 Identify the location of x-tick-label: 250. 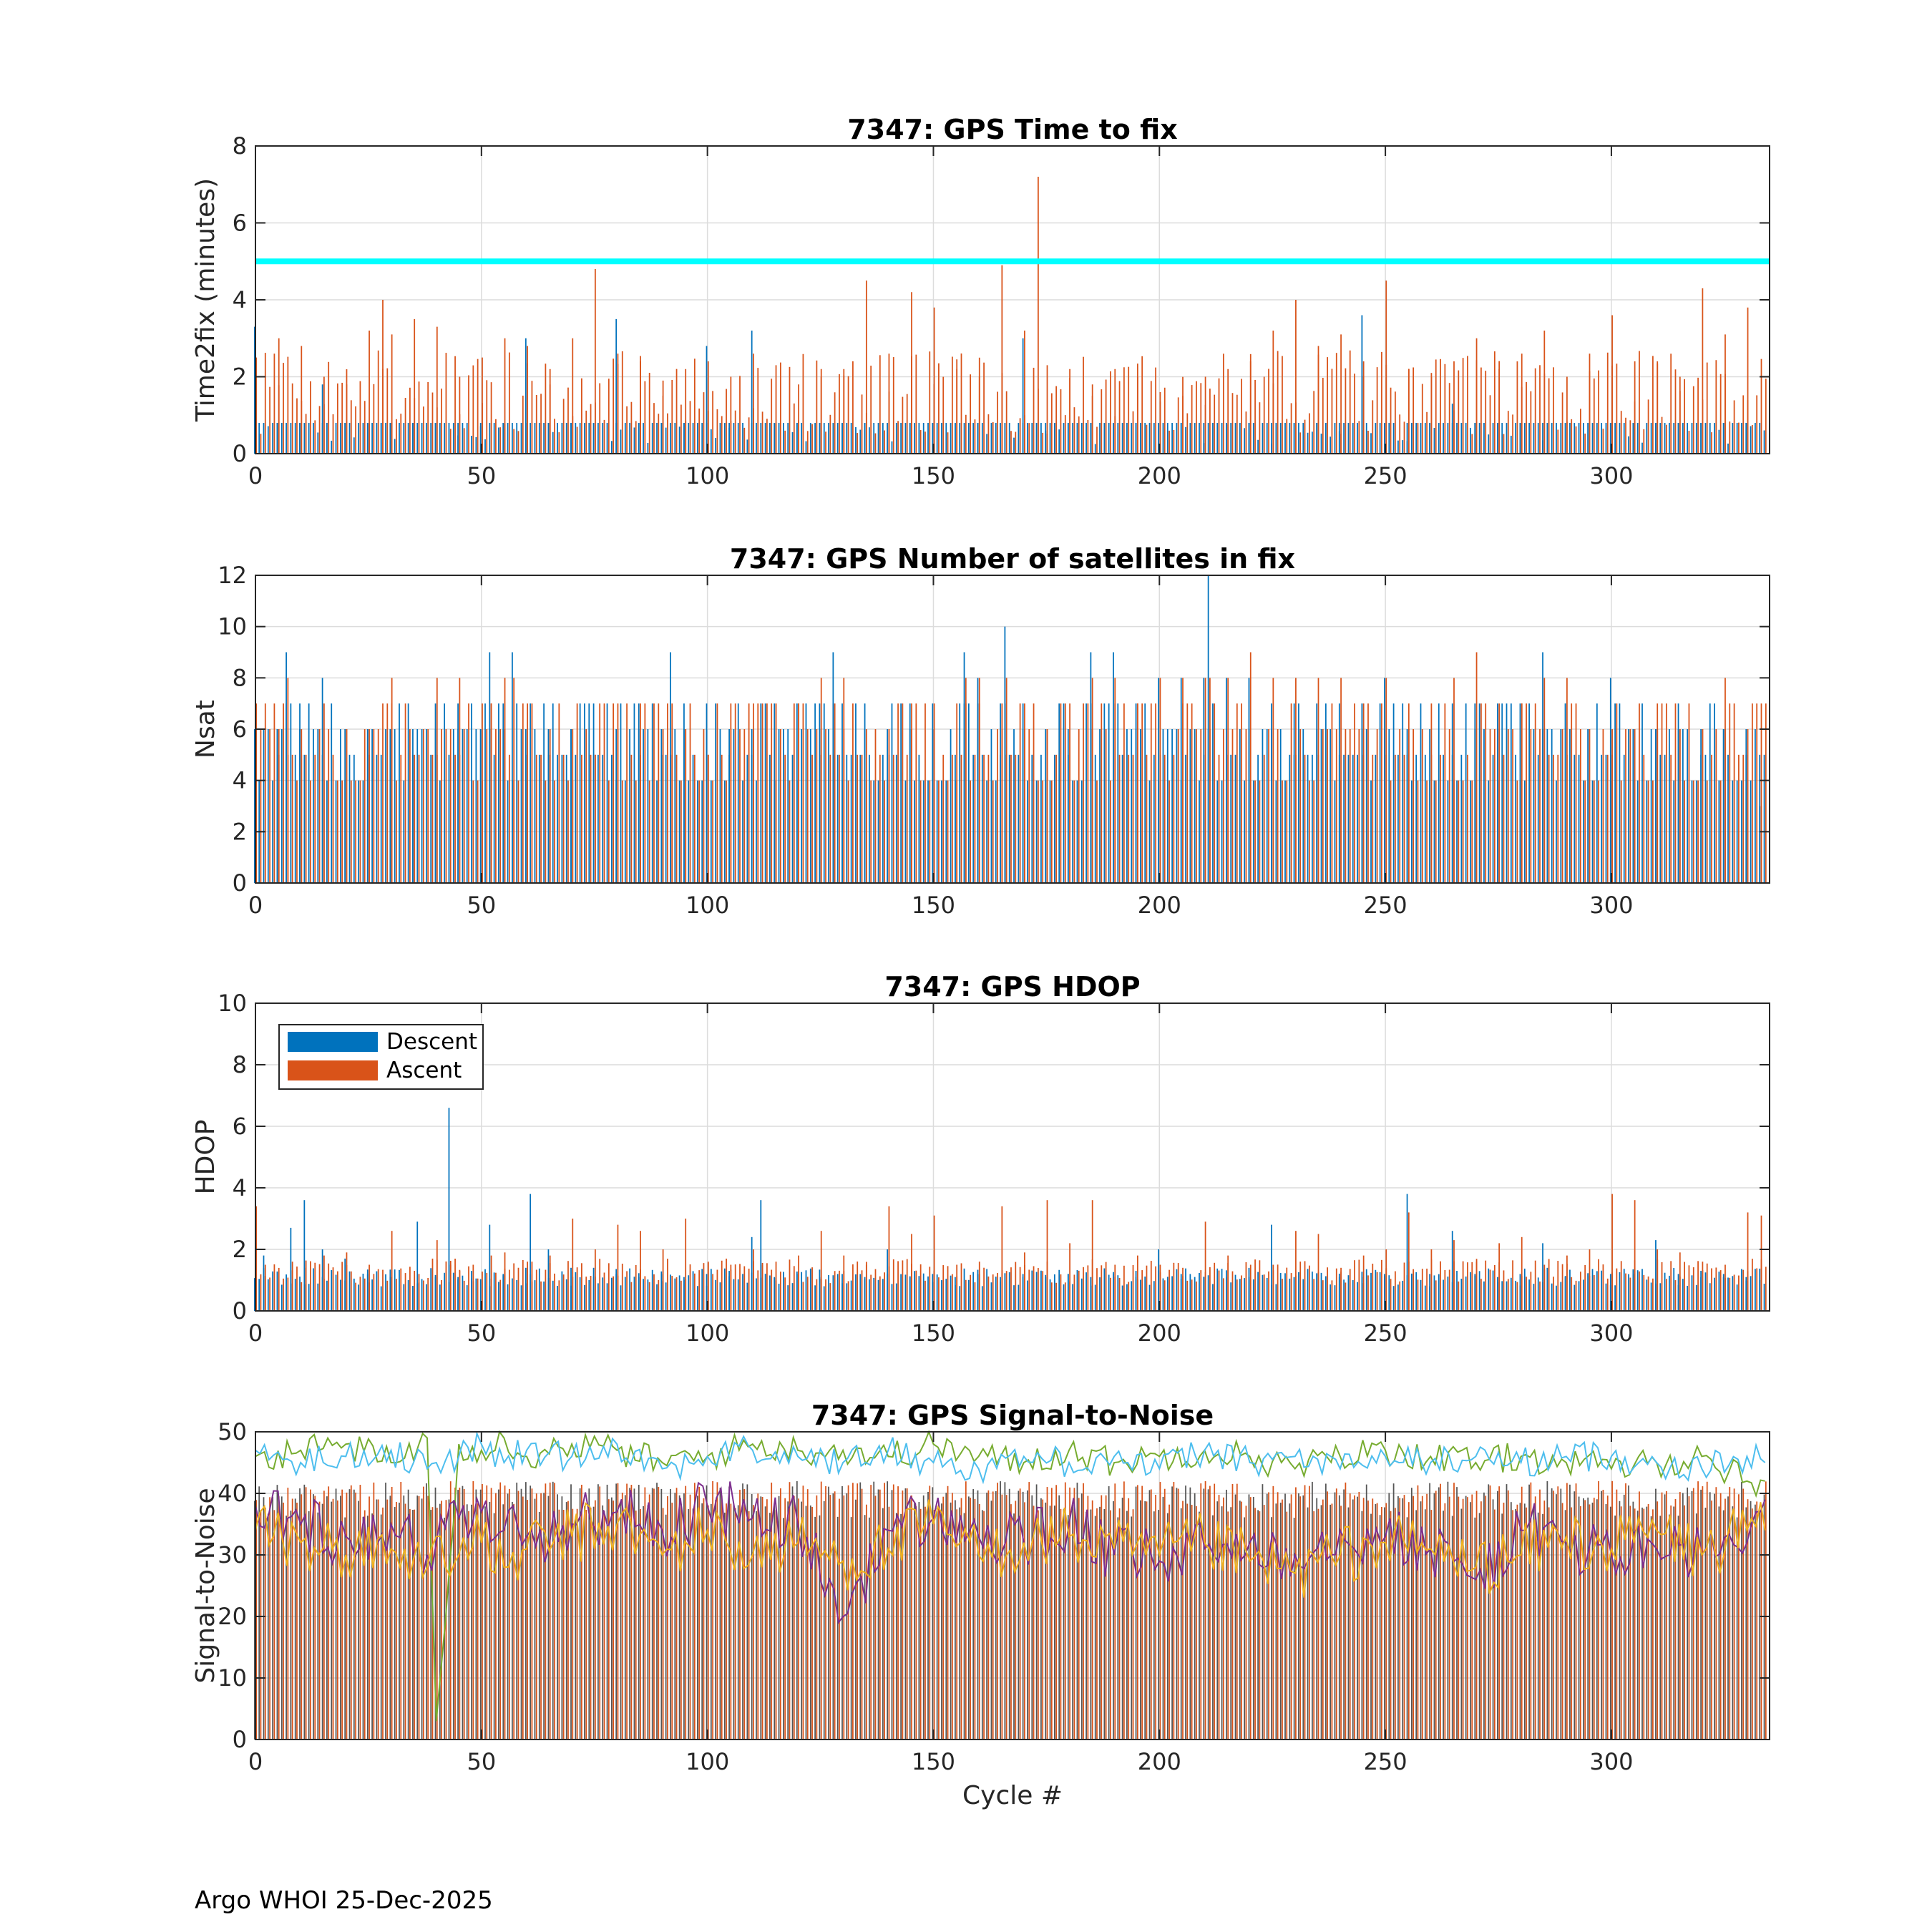
(1385, 905).